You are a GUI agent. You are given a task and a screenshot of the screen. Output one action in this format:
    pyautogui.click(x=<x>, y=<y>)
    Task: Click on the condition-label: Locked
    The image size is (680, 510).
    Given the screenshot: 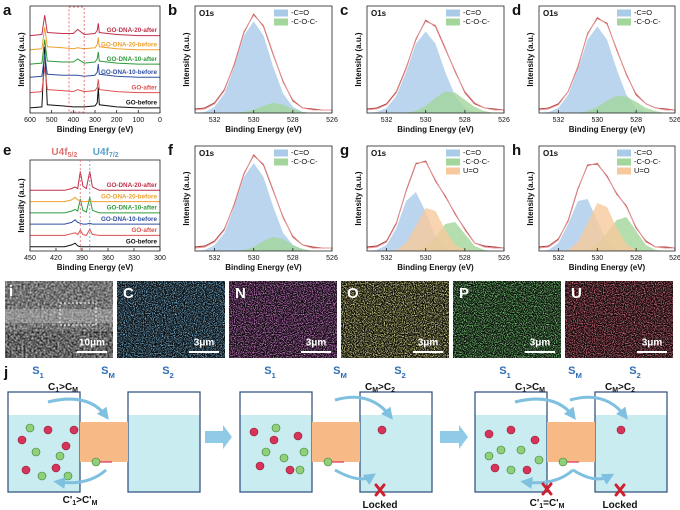 What is the action you would take?
    pyautogui.click(x=379, y=505)
    